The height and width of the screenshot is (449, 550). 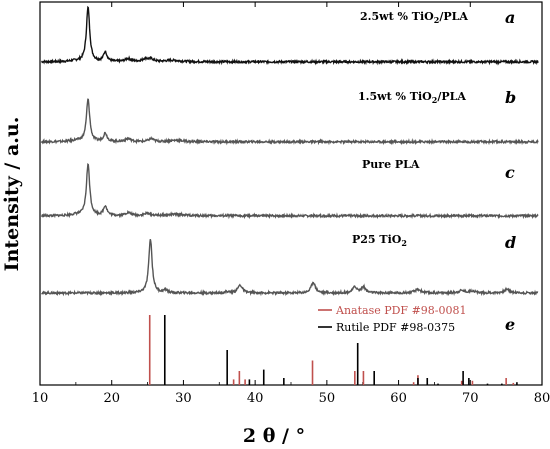 I want to click on legend-label-rutile: Rutile PDF #98-0375, so click(x=395, y=327).